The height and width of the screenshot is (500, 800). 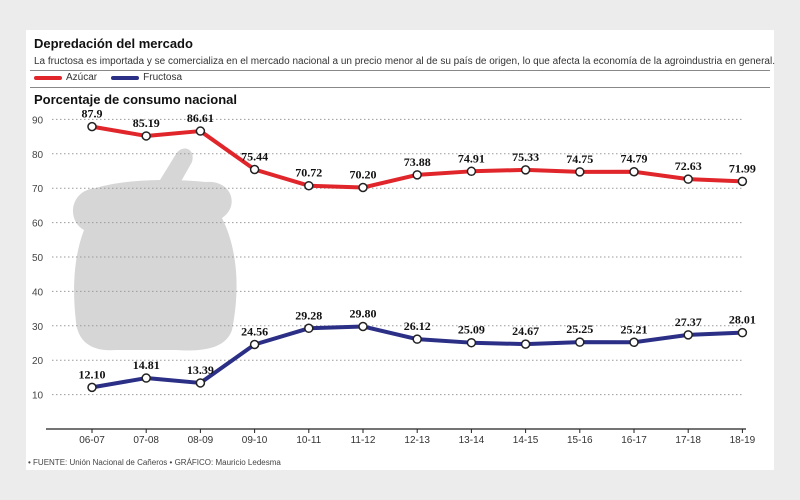 I want to click on legend-item-fructosa: Fructosa, so click(x=146, y=77).